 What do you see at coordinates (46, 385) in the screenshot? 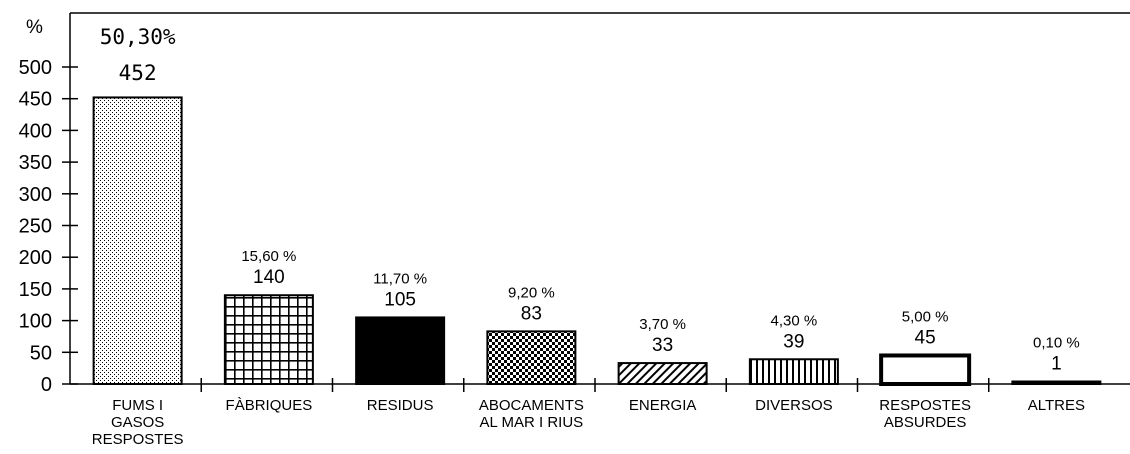
I see `y-tick-label: 0` at bounding box center [46, 385].